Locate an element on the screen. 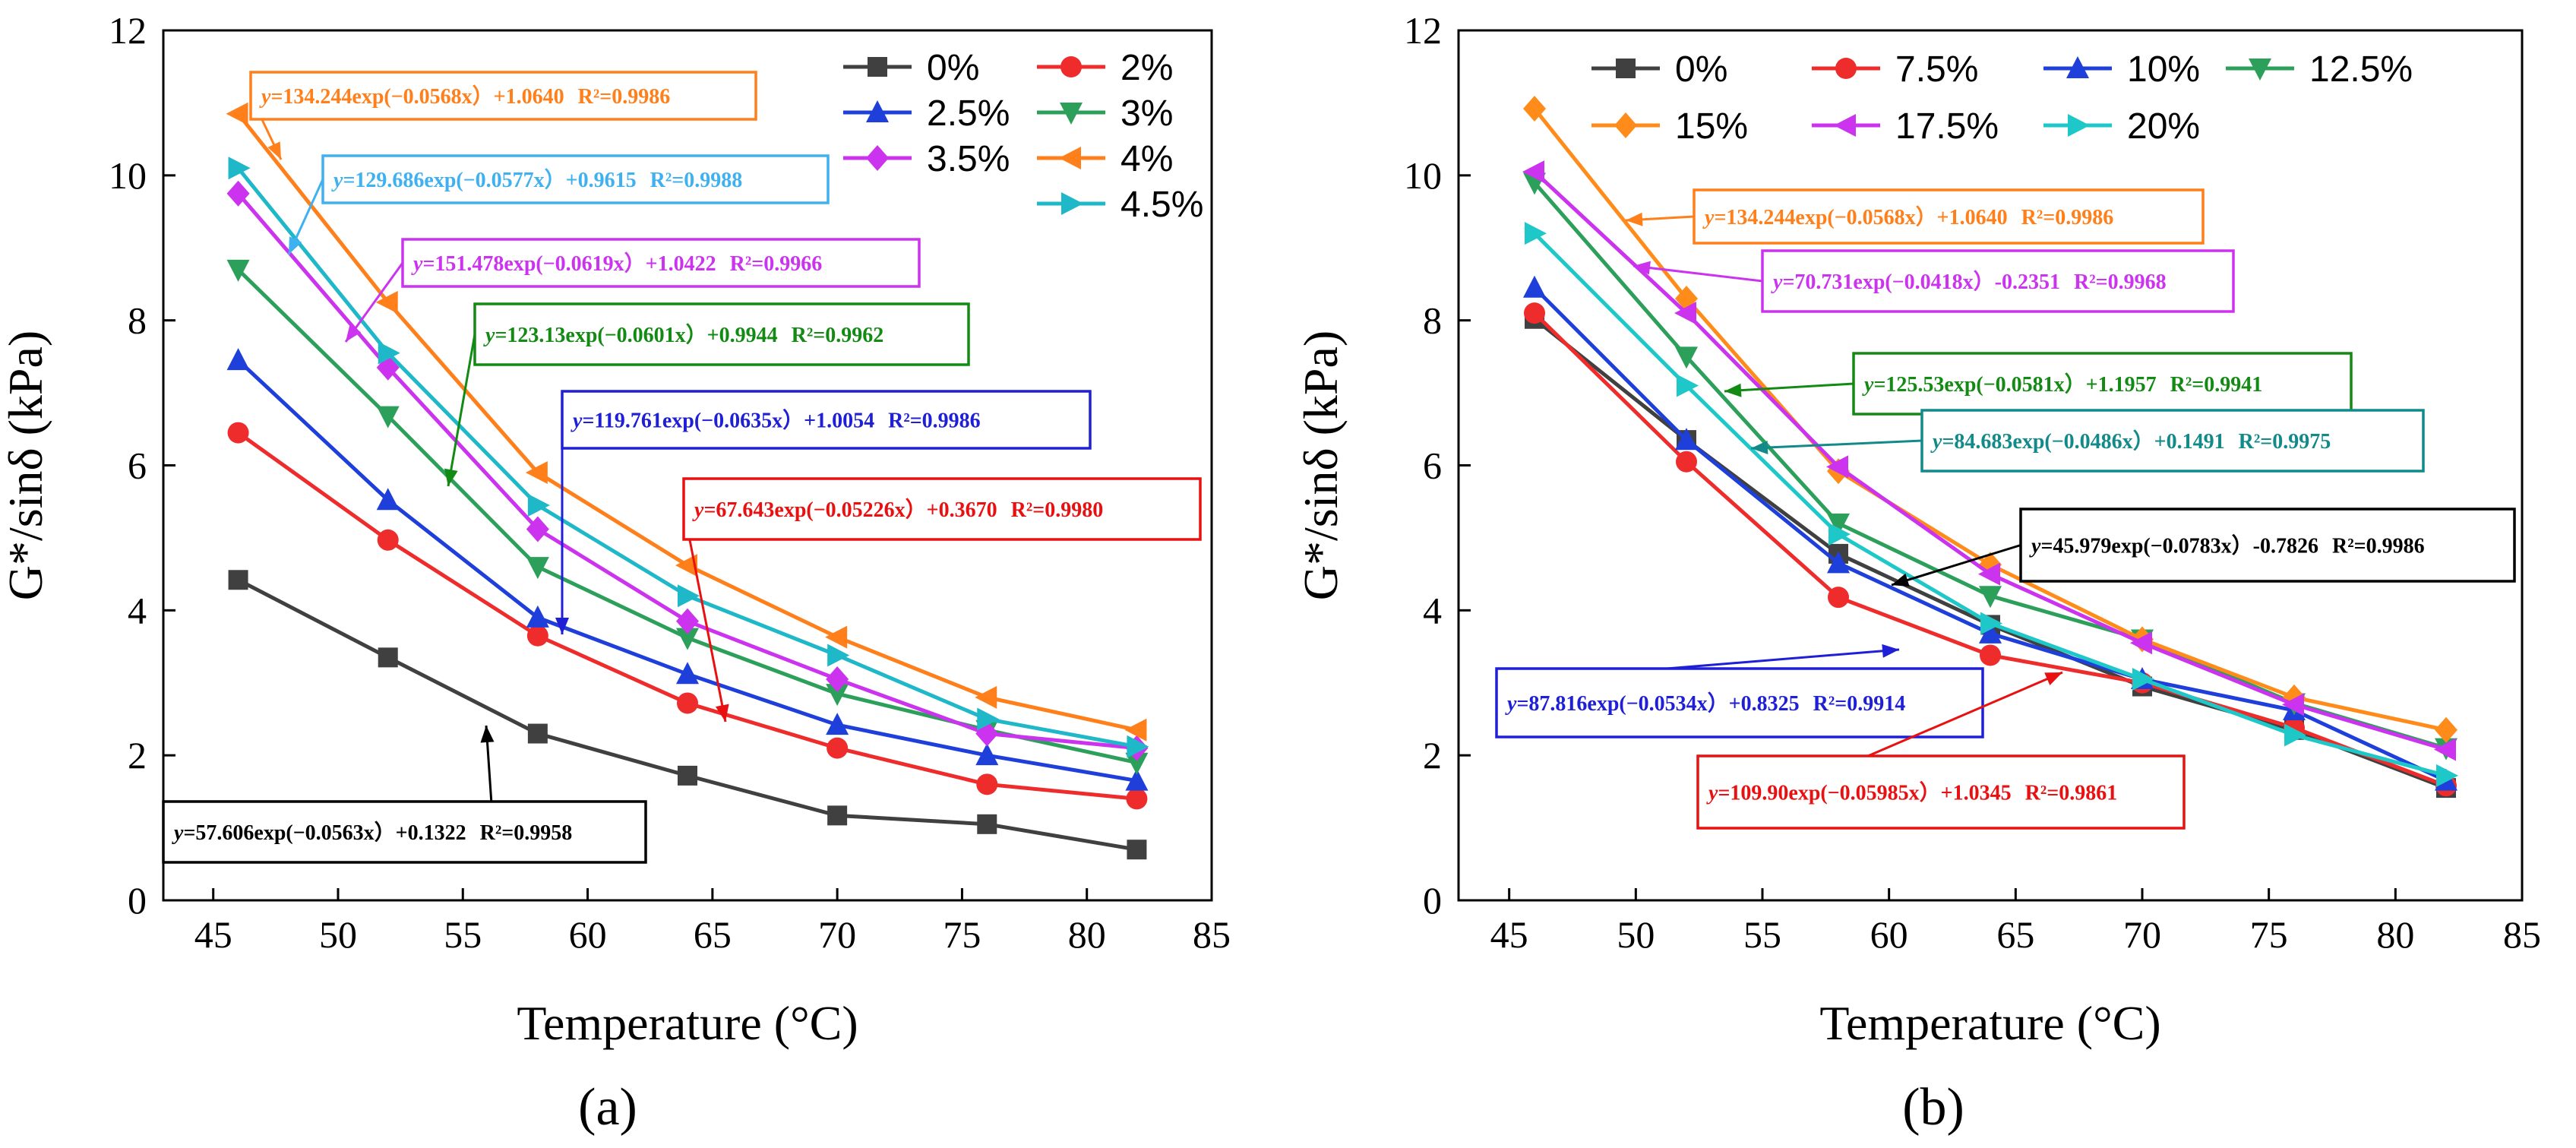 The width and height of the screenshot is (2576, 1148). x-tick-label-b-55: 55 is located at coordinates (1762, 934).